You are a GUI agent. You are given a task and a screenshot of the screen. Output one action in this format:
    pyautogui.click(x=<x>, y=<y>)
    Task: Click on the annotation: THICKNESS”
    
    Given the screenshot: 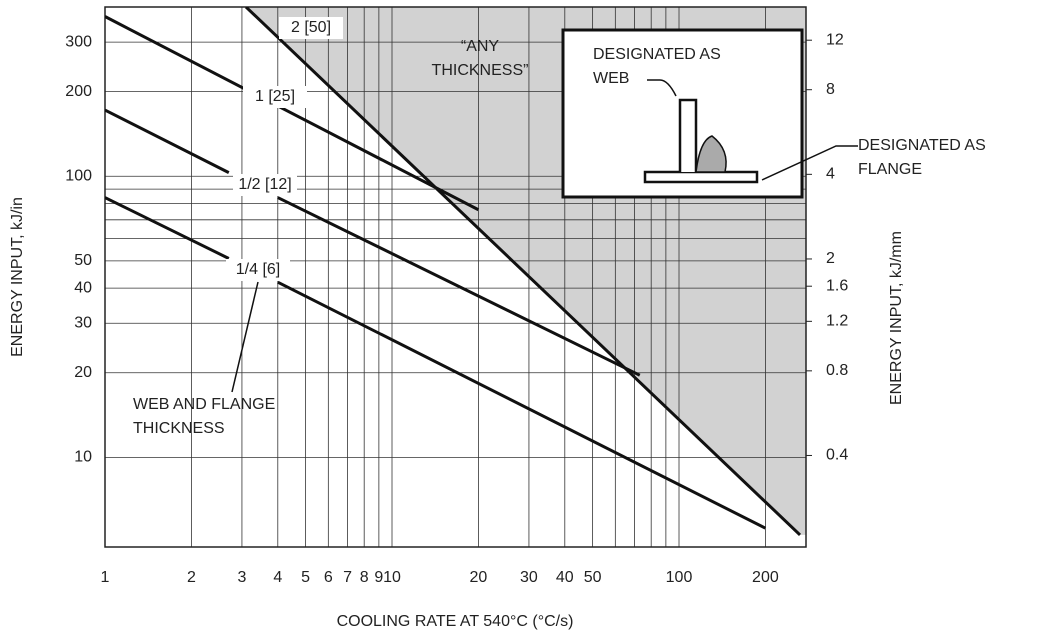 What is the action you would take?
    pyautogui.click(x=480, y=70)
    